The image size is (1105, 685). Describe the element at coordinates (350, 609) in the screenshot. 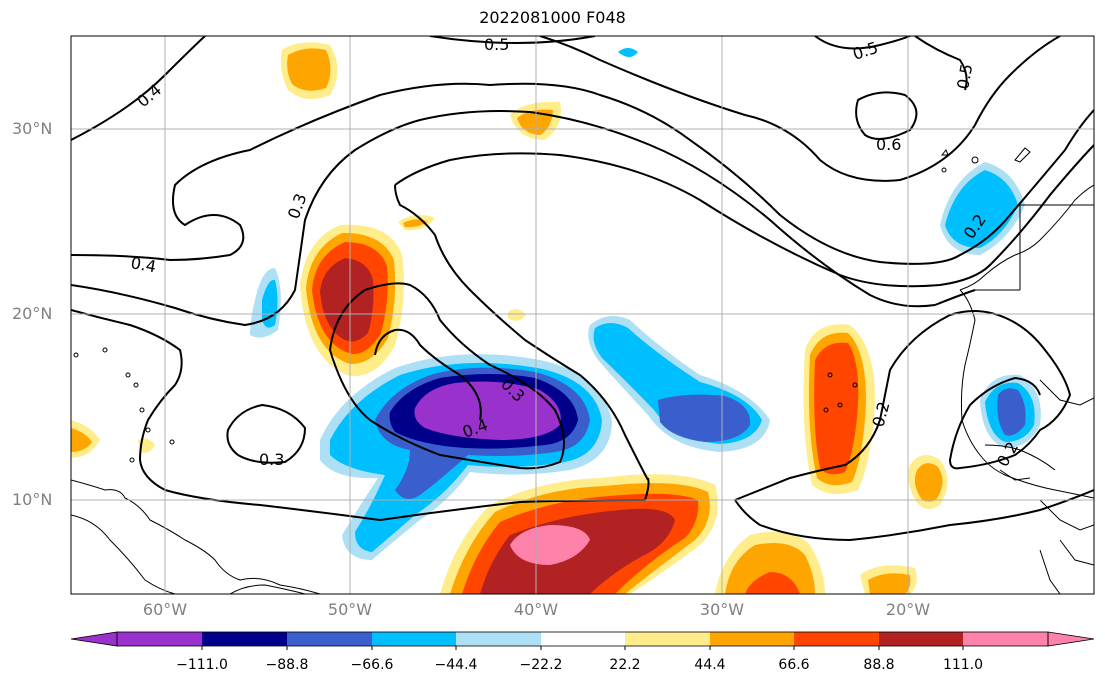

I see `lon-label: 50°W` at that location.